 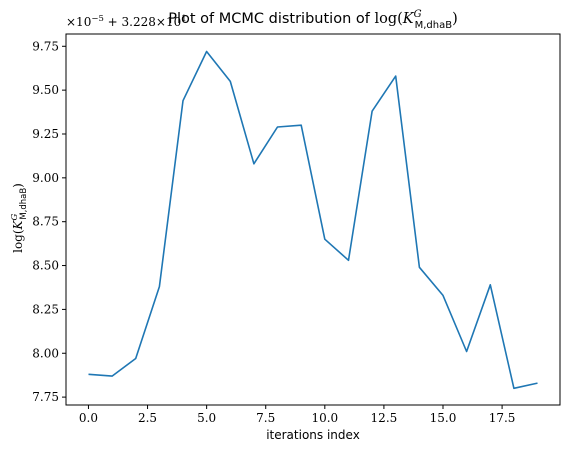 What do you see at coordinates (324, 418) in the screenshot?
I see `x-tick-label: 10.0` at bounding box center [324, 418].